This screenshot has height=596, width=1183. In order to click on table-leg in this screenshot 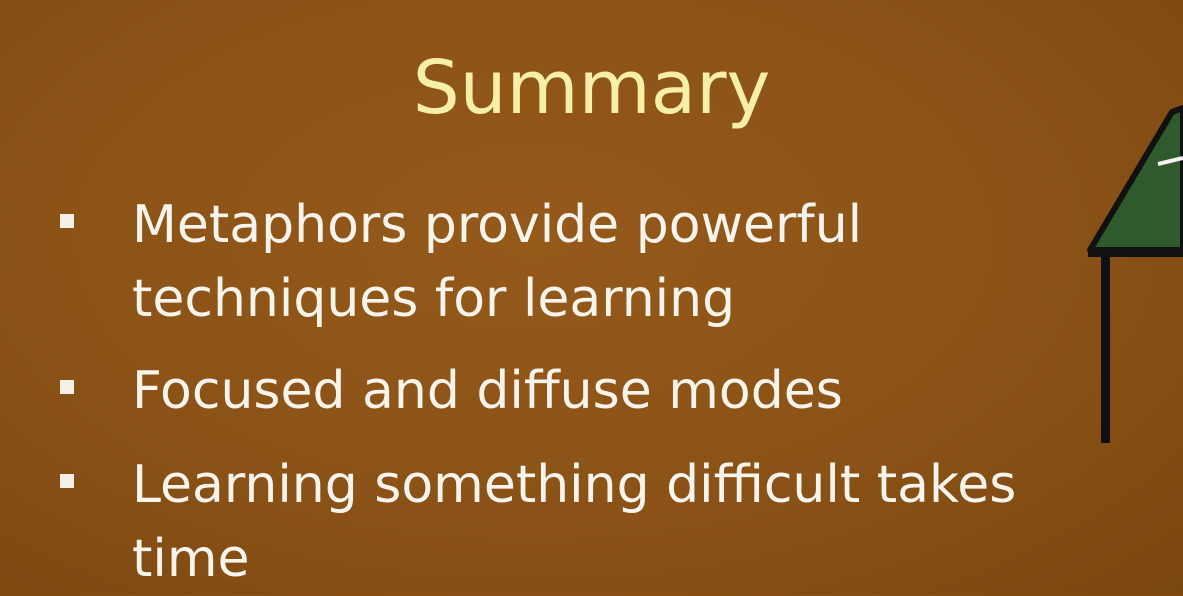, I will do `click(1105, 349)`.